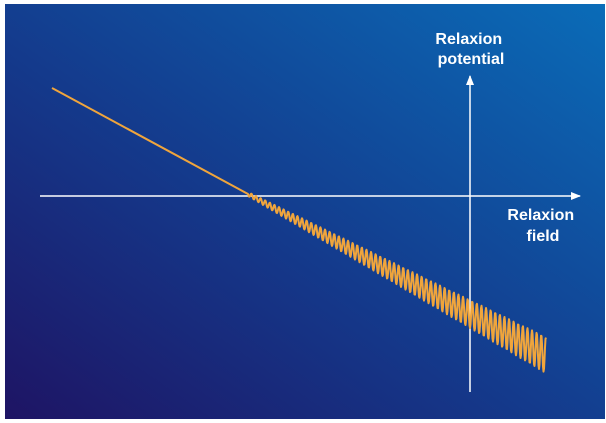 Image resolution: width=606 pixels, height=423 pixels. I want to click on x-axis-label-line-1: Relaxion, so click(540, 215).